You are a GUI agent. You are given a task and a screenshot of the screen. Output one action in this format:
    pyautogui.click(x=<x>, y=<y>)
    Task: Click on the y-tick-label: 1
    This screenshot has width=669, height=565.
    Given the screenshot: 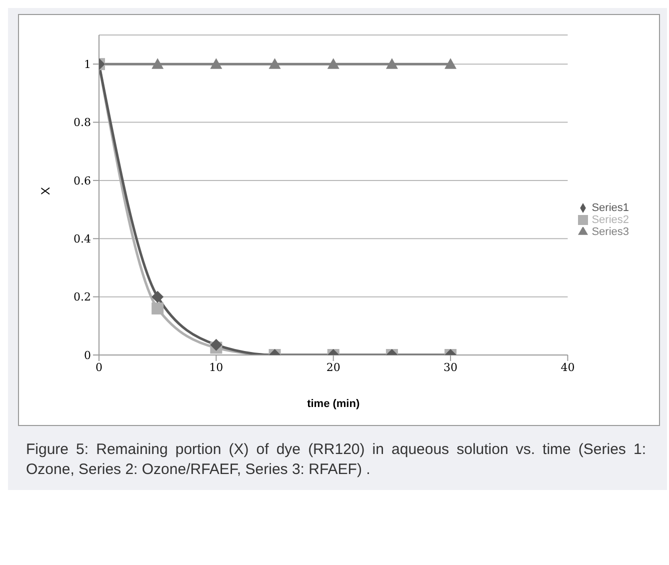 What is the action you would take?
    pyautogui.click(x=87, y=64)
    